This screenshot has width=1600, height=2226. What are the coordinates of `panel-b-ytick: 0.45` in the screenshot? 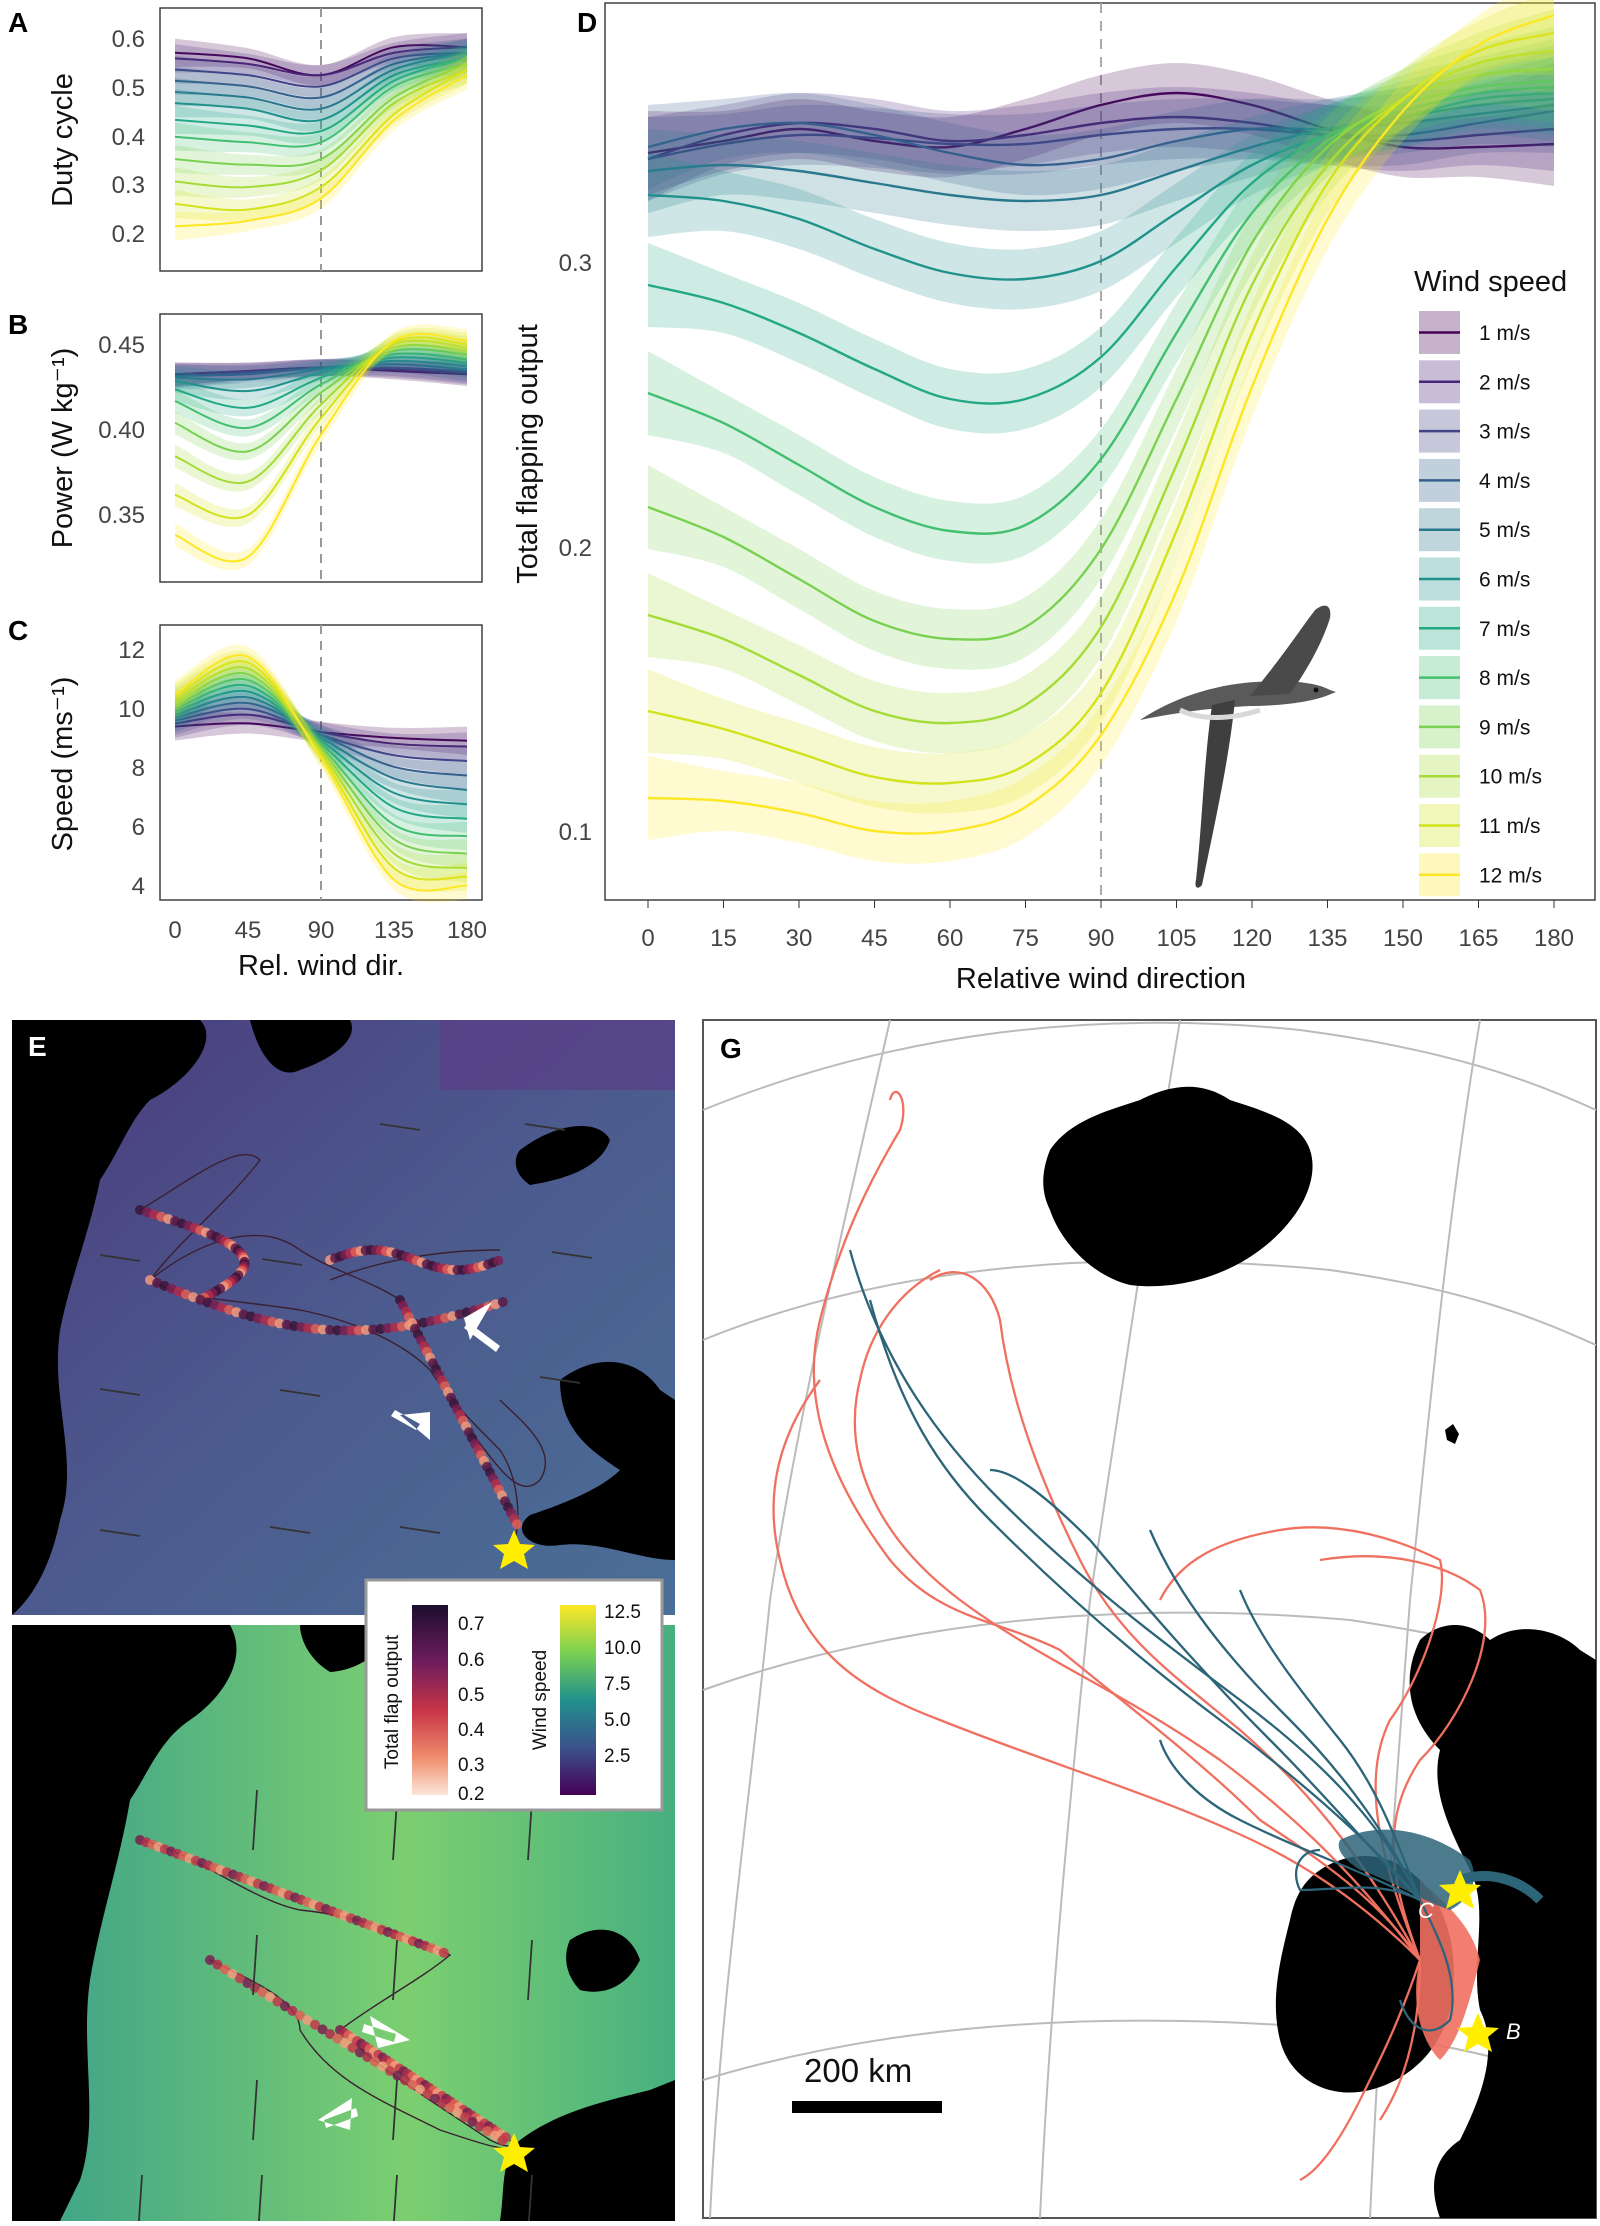 It's located at (121, 345).